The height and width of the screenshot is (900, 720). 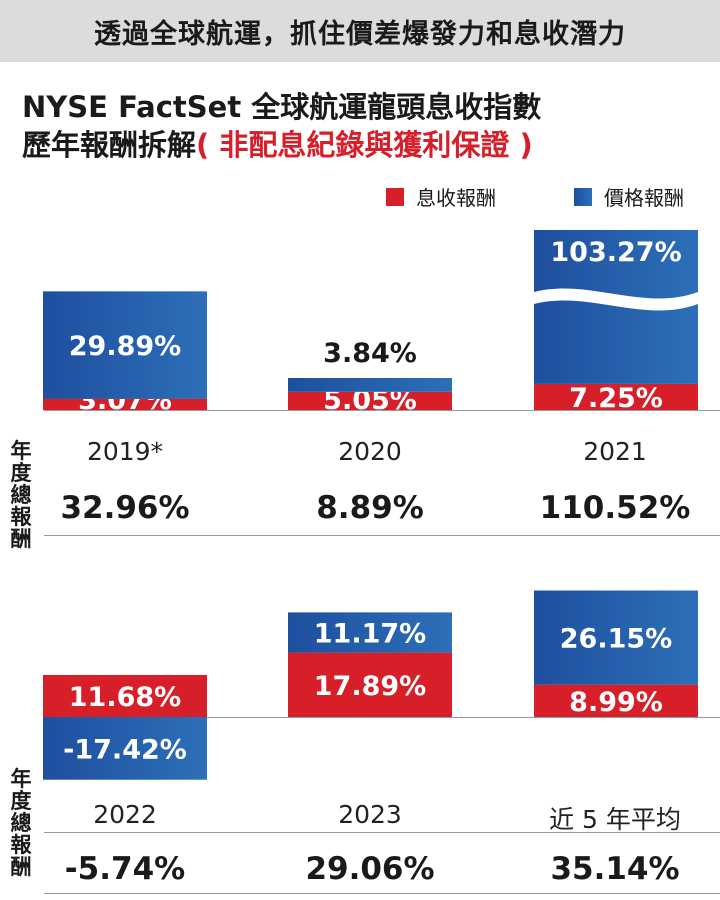 I want to click on legend-price-label: 價格報酬, so click(x=644, y=198).